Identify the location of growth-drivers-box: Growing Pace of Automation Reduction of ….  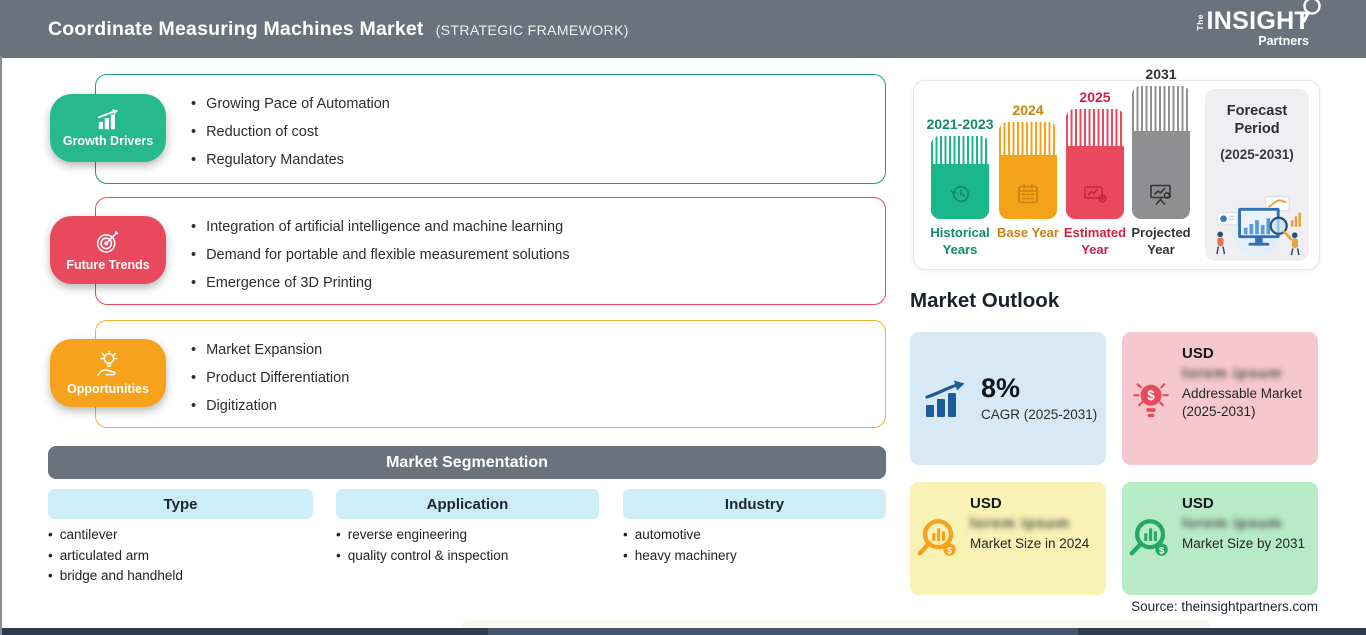
(490, 129).